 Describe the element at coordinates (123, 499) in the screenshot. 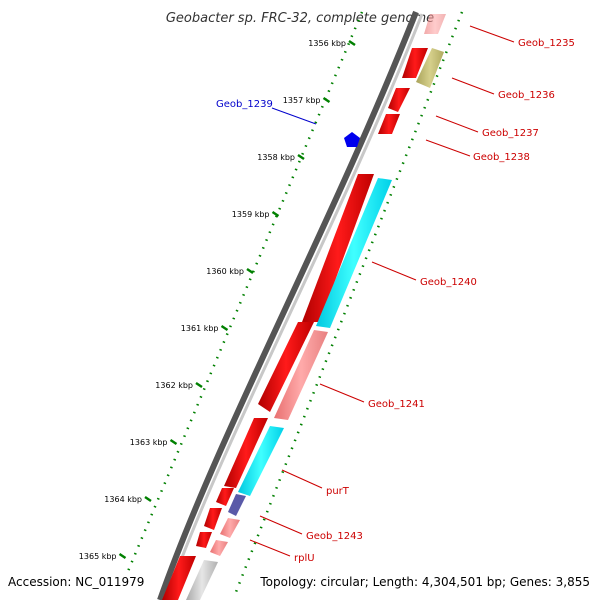

I see `scale-tick-label: 1364 kbp` at that location.